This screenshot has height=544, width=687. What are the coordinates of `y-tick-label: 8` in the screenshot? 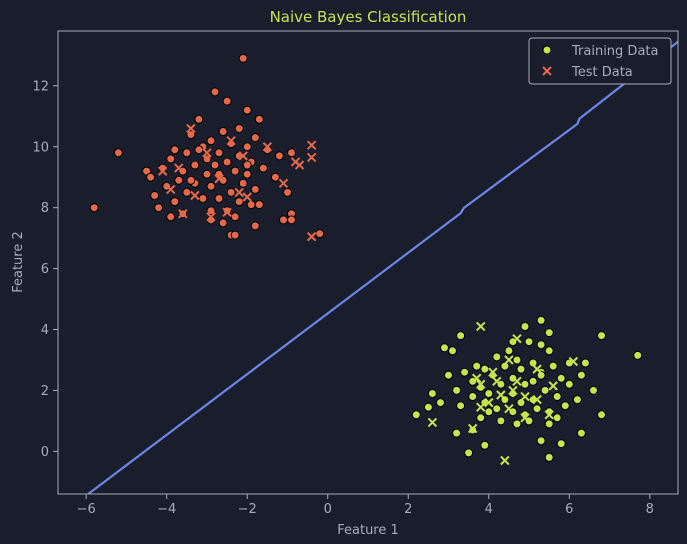 It's located at (45, 208).